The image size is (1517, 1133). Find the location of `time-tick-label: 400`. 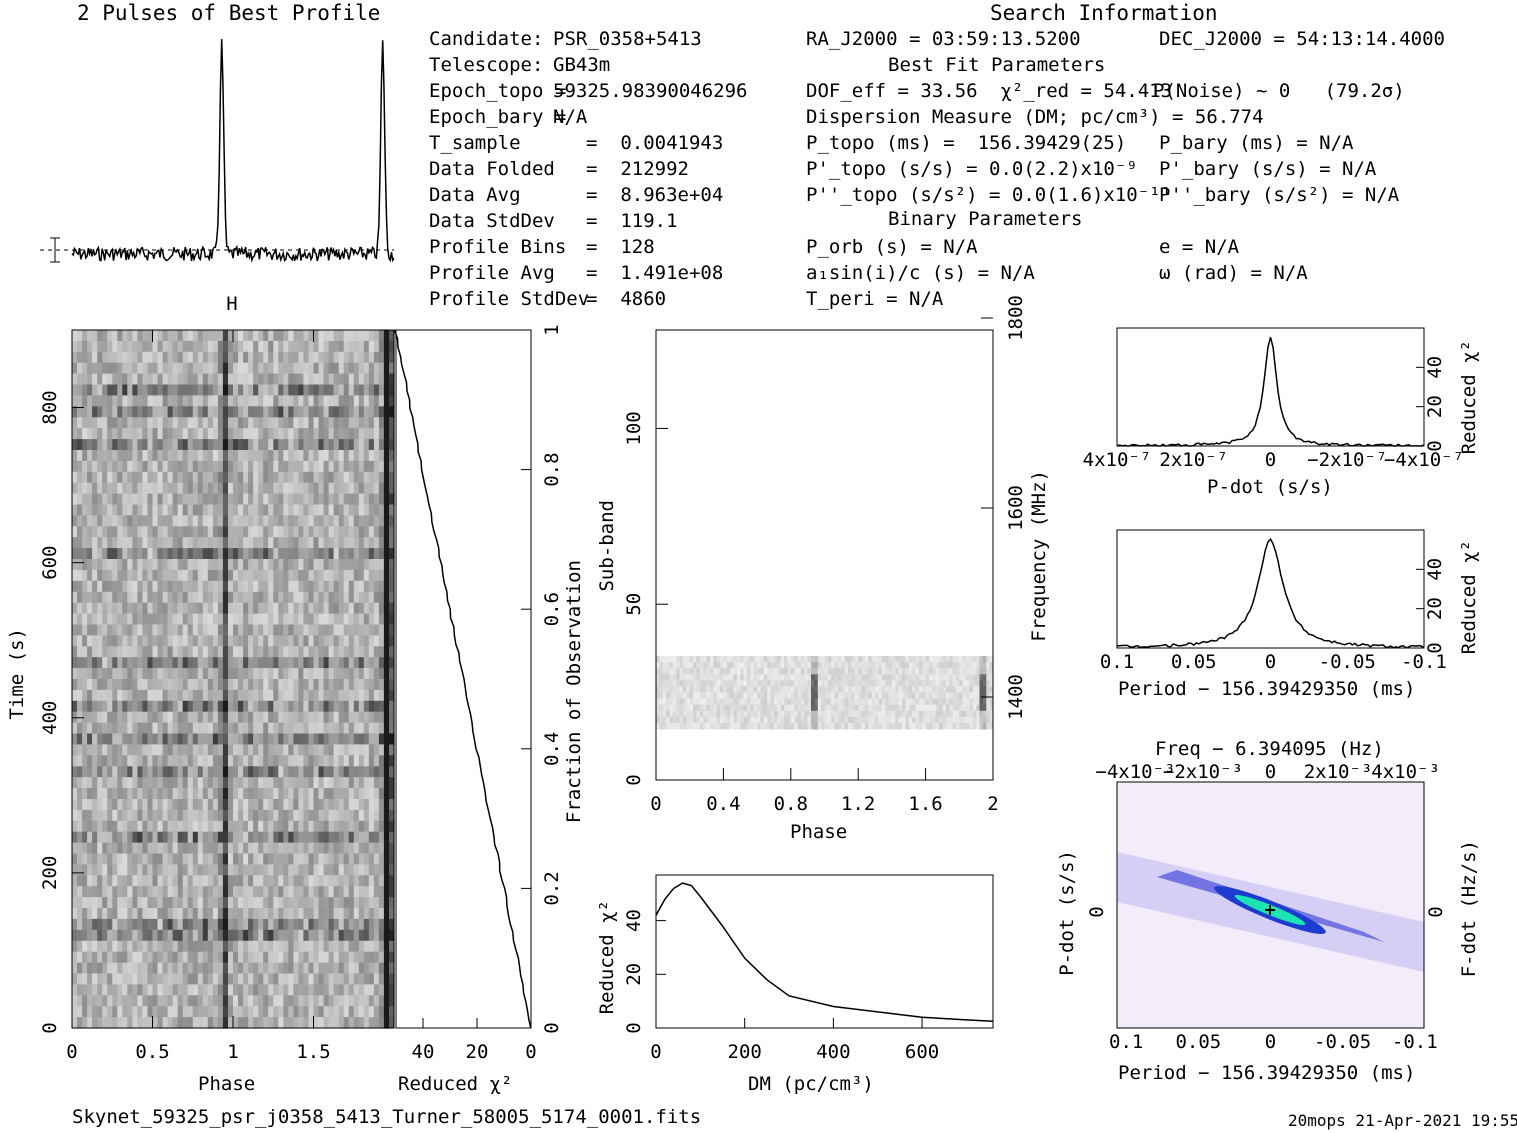

time-tick-label: 400 is located at coordinates (50, 718).